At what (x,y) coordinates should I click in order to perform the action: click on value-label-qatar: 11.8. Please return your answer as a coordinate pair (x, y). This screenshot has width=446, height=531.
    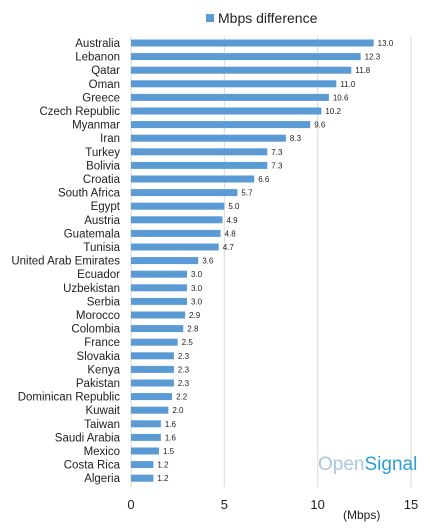
    Looking at the image, I should click on (363, 70).